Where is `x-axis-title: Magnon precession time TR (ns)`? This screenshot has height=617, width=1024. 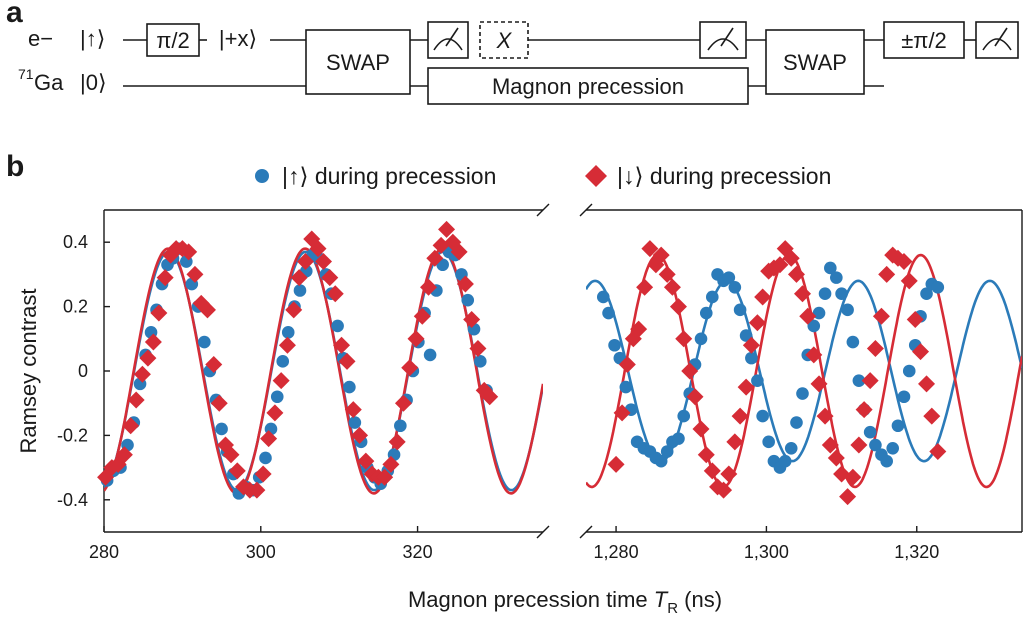 x-axis-title: Magnon precession time TR (ns) is located at coordinates (565, 602).